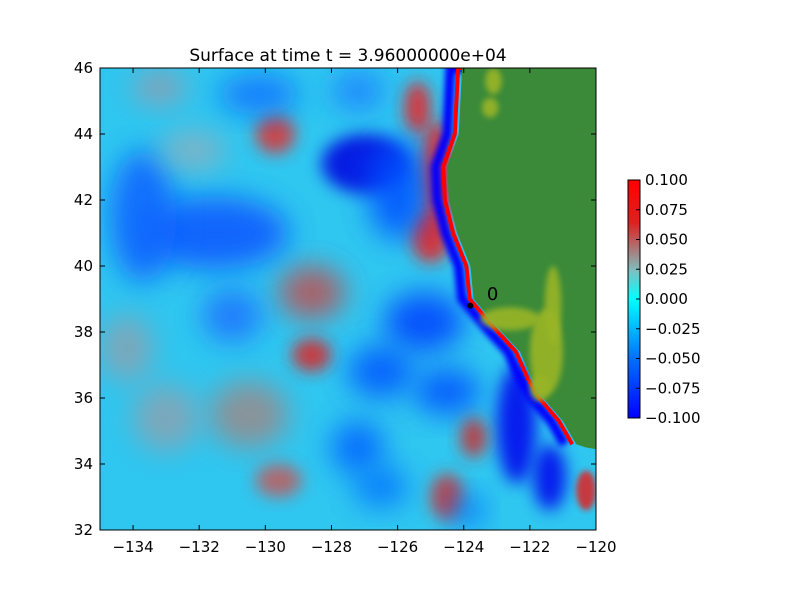  I want to click on x-tick-label: −122, so click(529, 547).